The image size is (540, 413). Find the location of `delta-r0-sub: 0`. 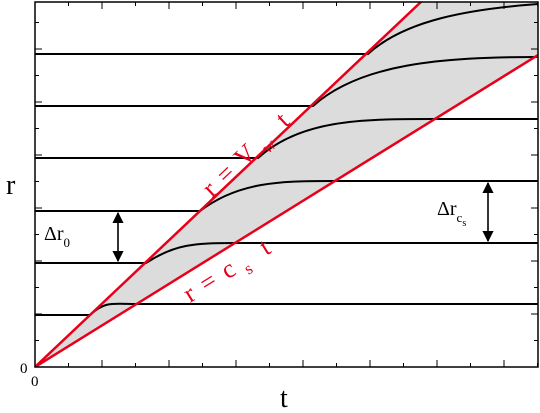

delta-r0-sub: 0 is located at coordinates (67, 242).